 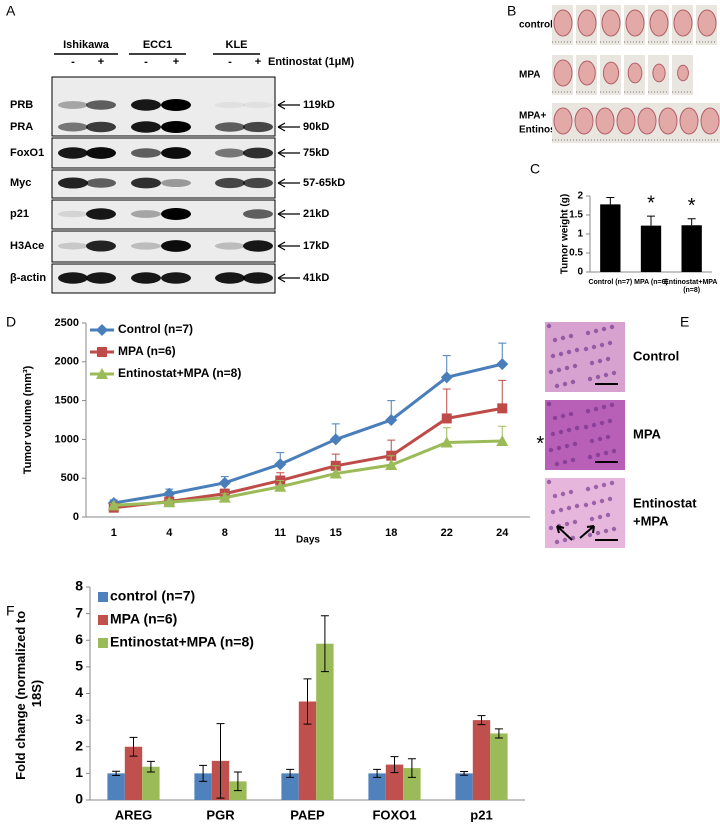 I want to click on y-tick-label: 6, so click(x=79, y=639).